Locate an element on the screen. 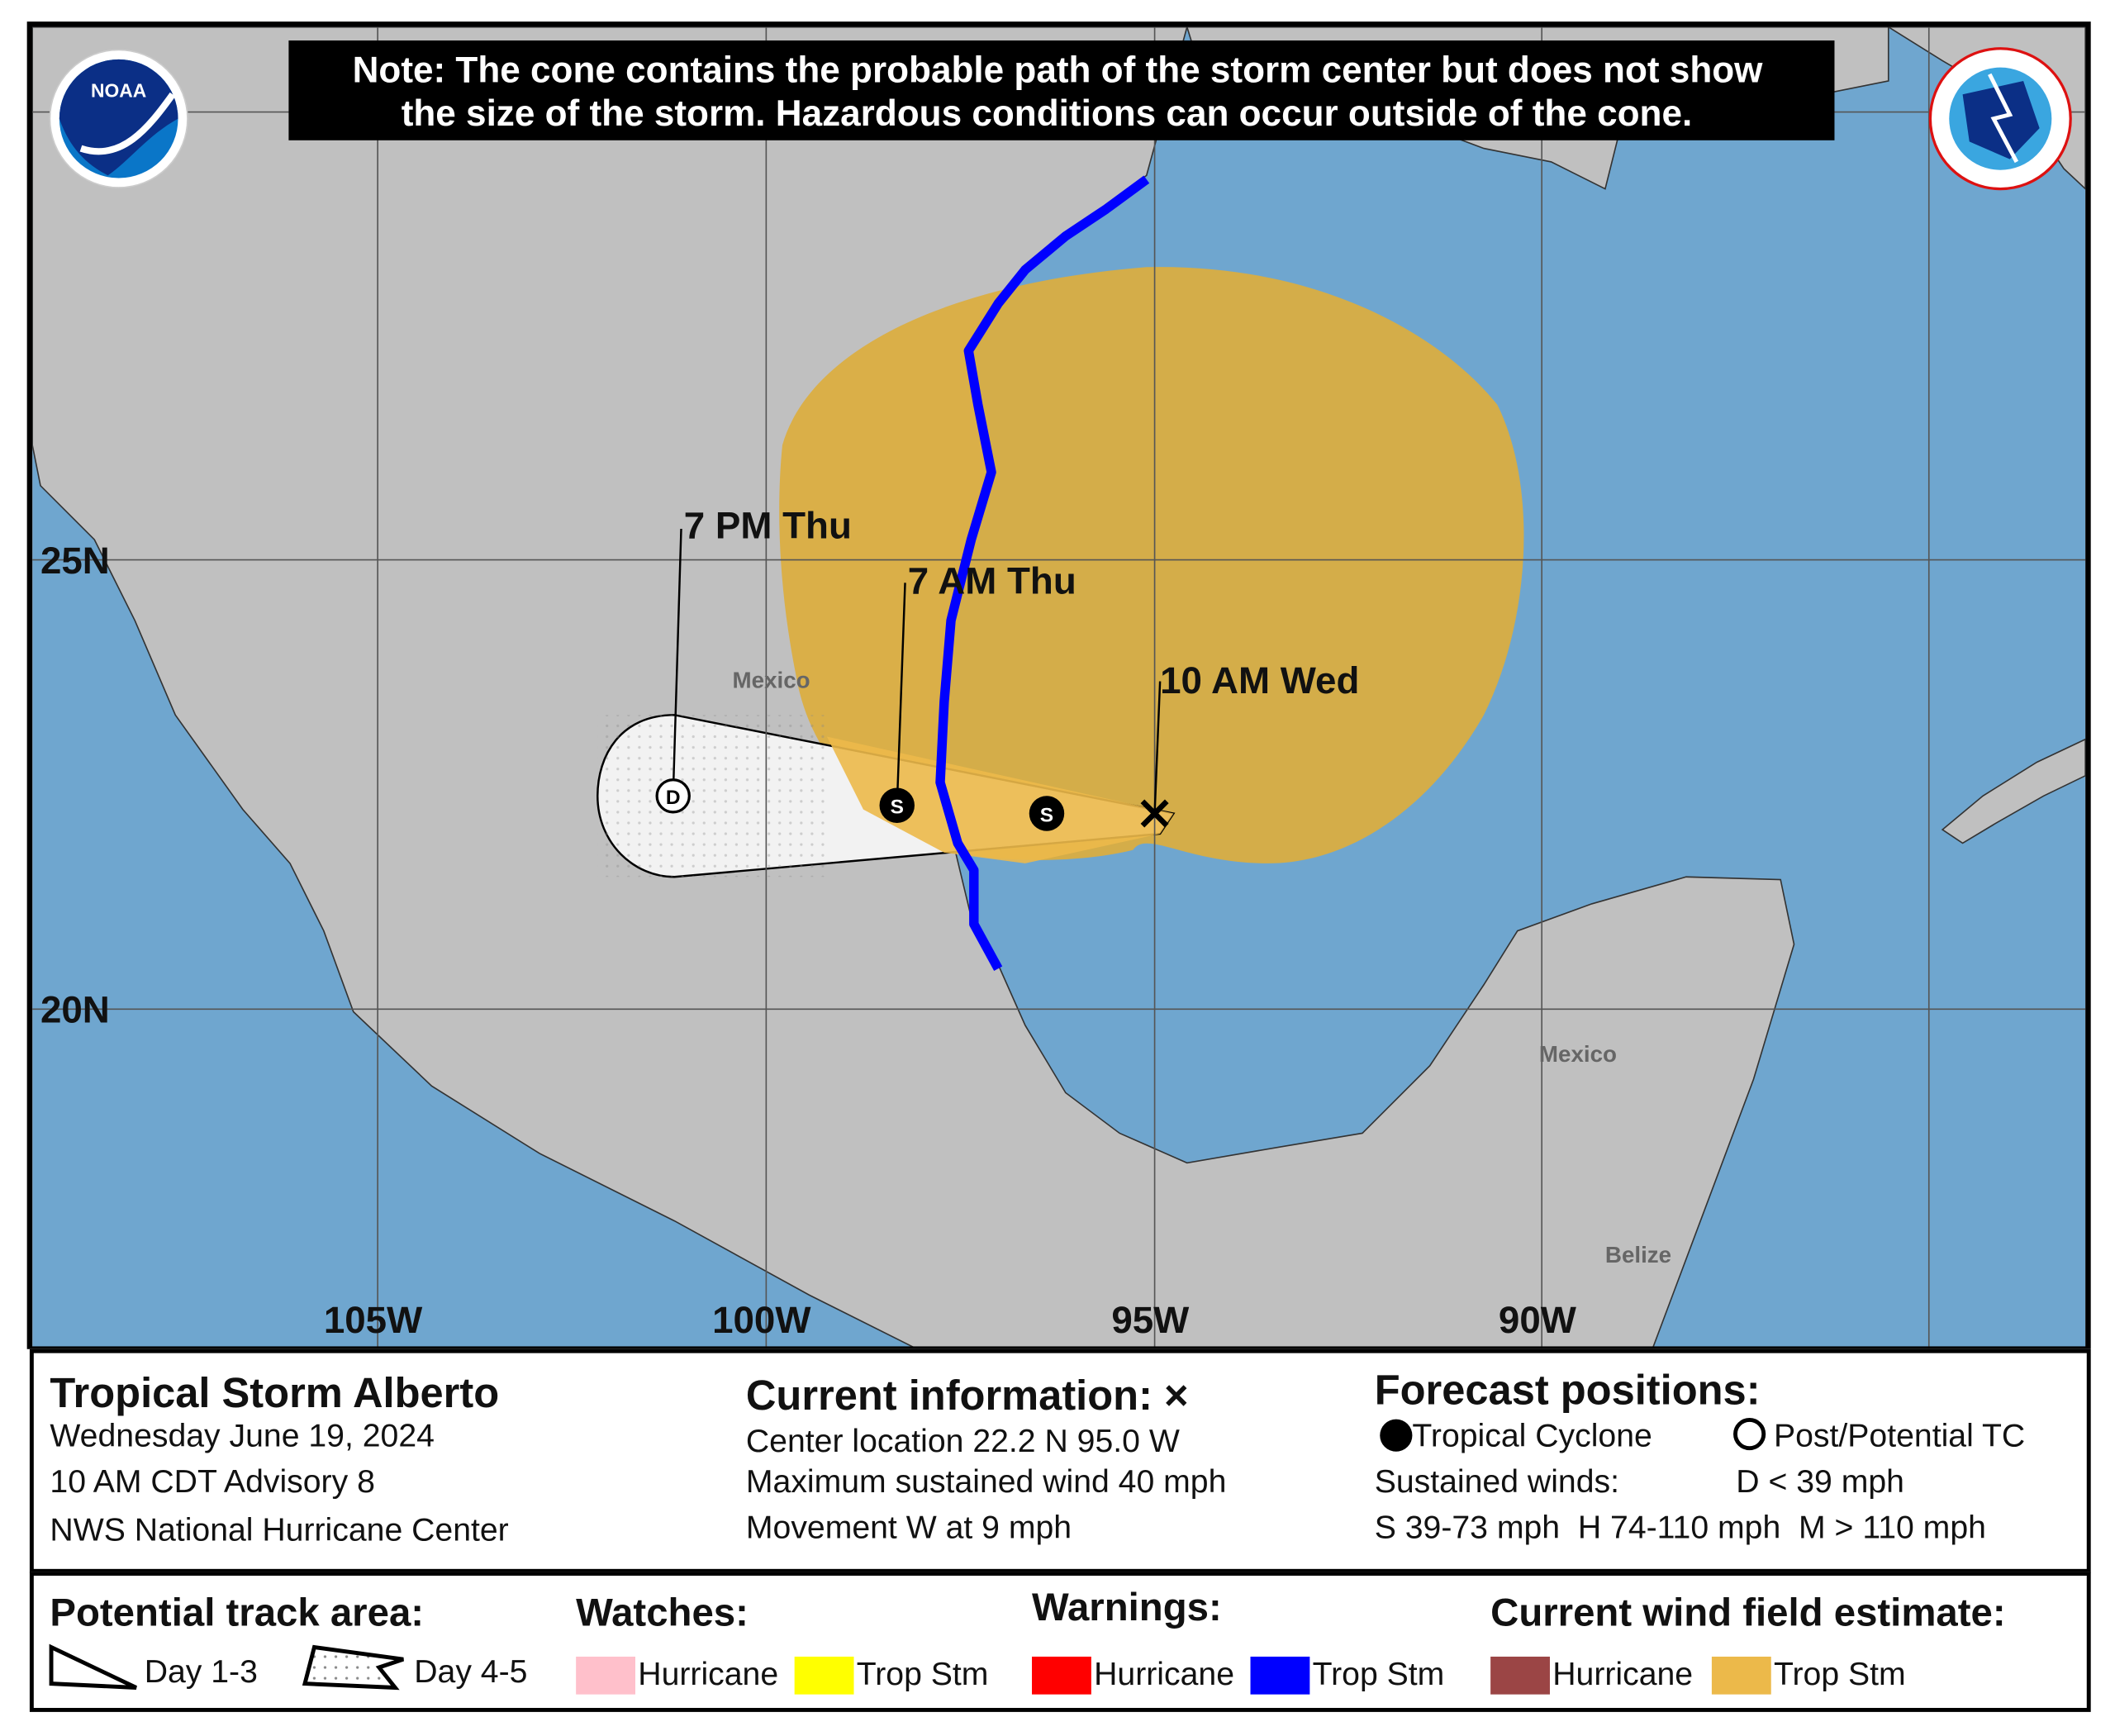 The height and width of the screenshot is (1736, 2115). sustained-label: Sustained winds: is located at coordinates (1496, 1482).